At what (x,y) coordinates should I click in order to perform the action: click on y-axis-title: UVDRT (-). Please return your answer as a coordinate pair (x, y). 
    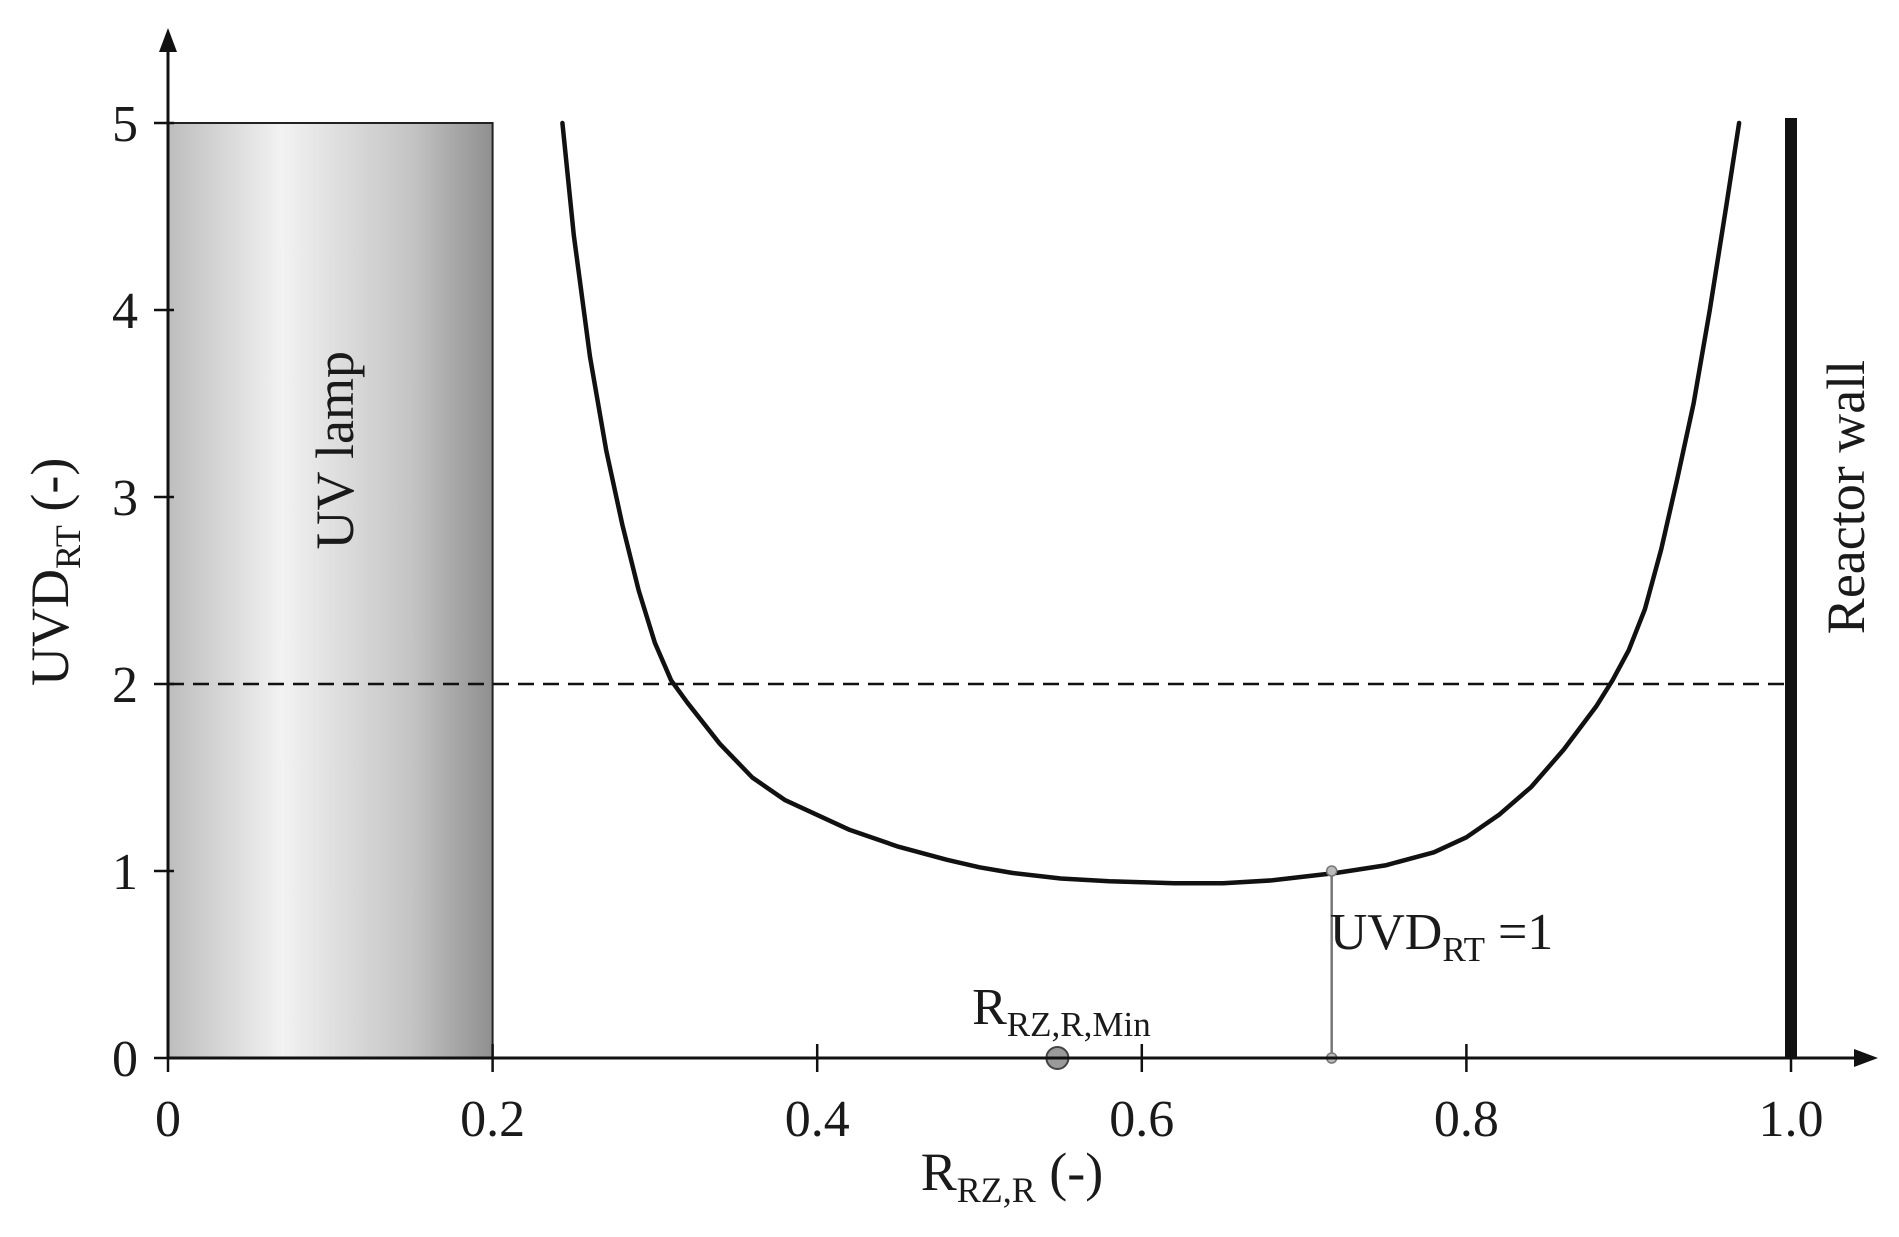
    Looking at the image, I should click on (54, 572).